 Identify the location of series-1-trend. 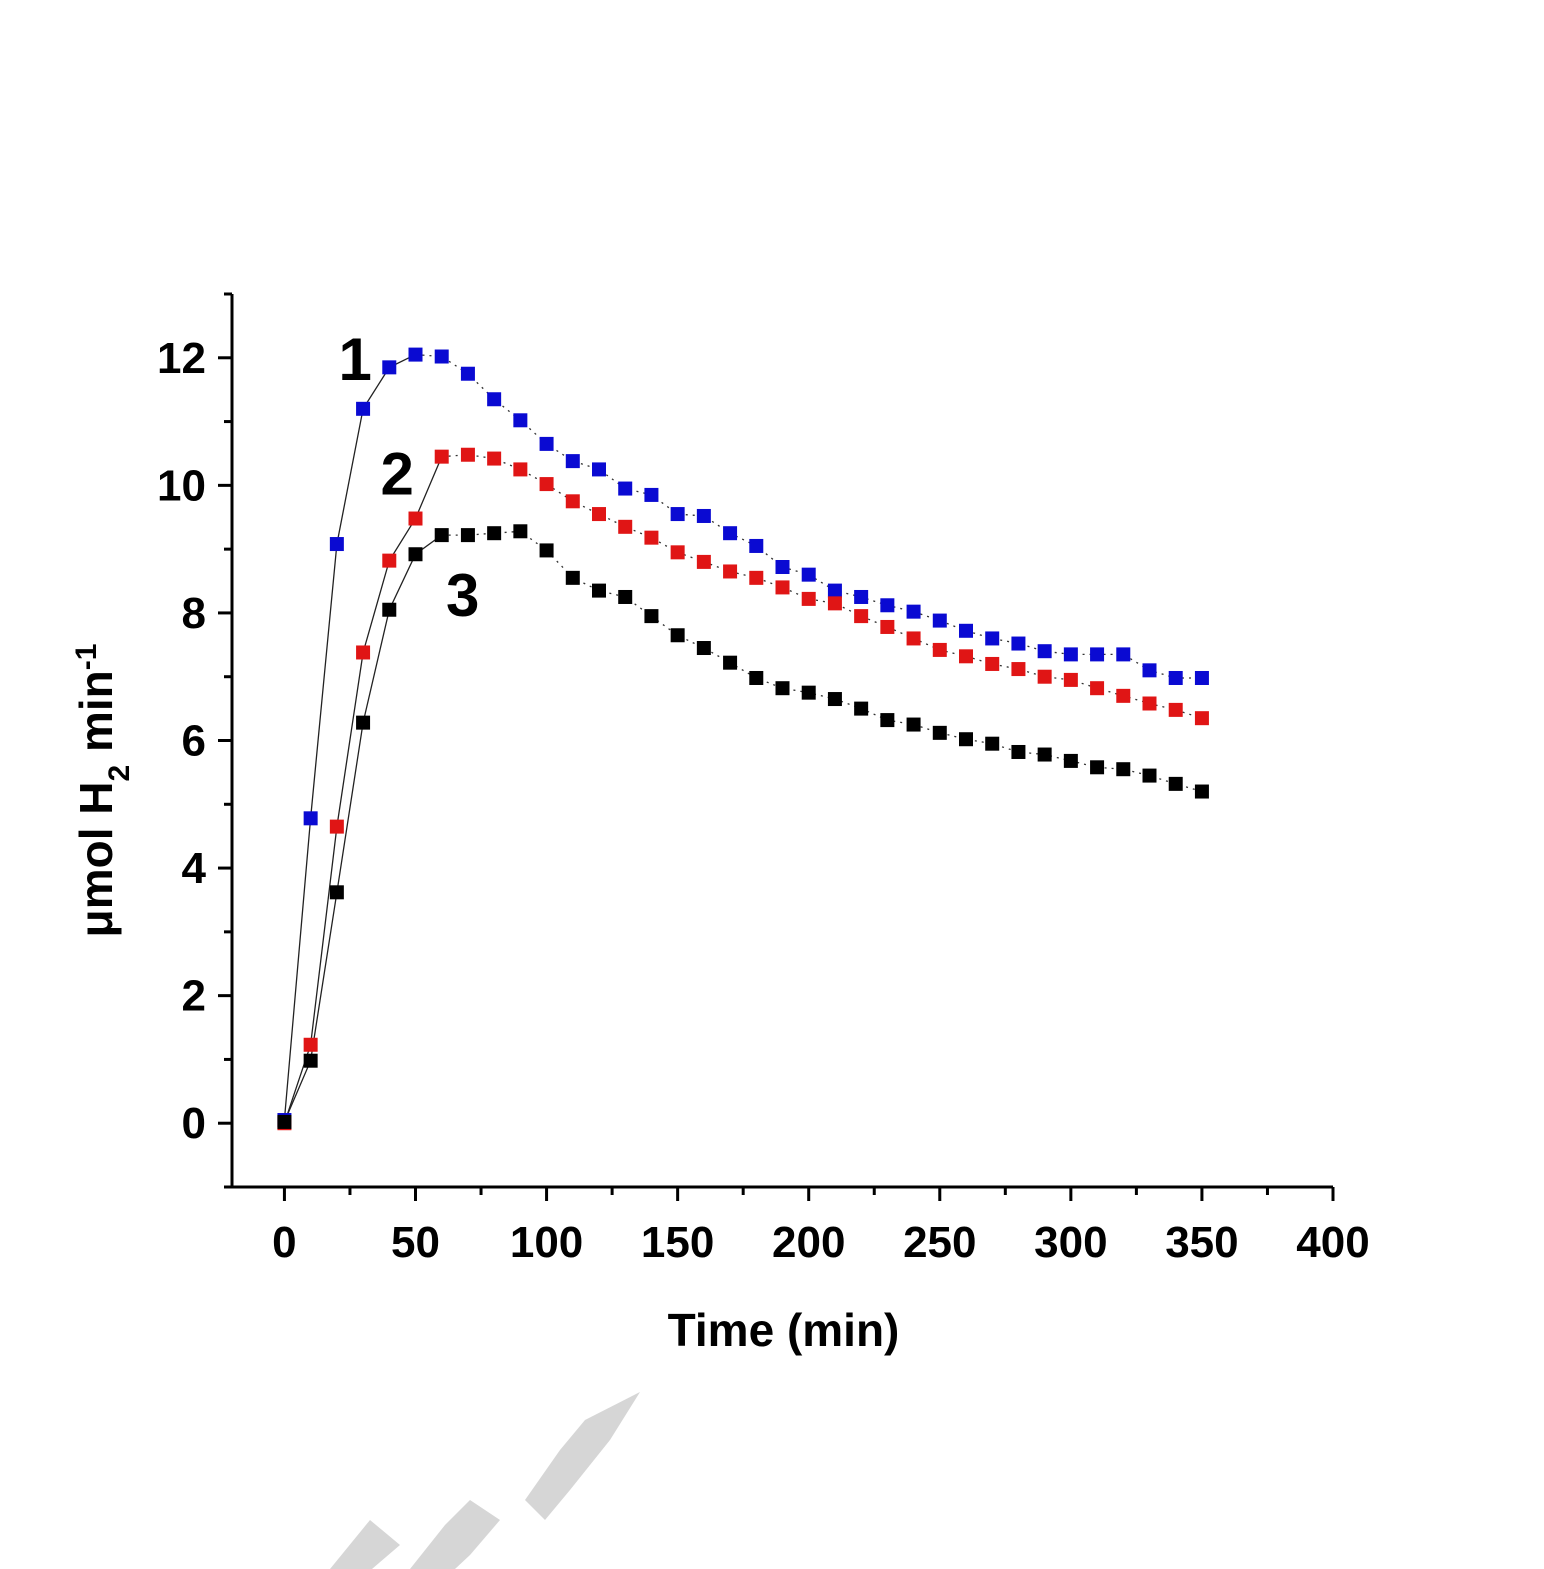
(808, 516).